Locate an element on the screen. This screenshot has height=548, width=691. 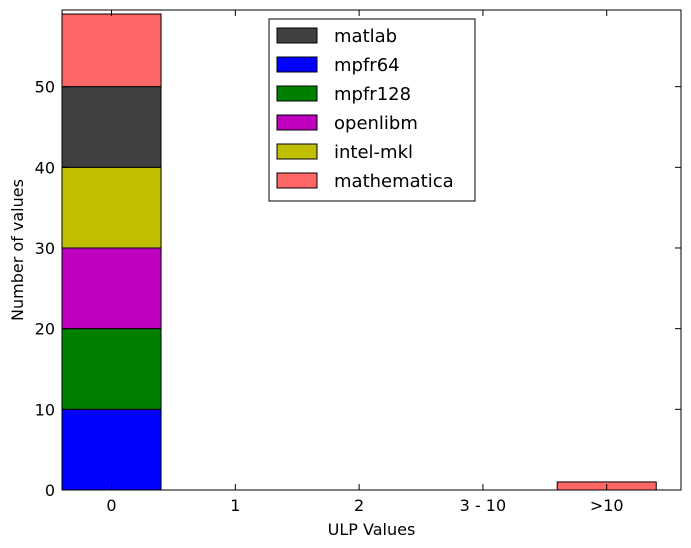
legend-swatch-mpfr128 is located at coordinates (297, 93).